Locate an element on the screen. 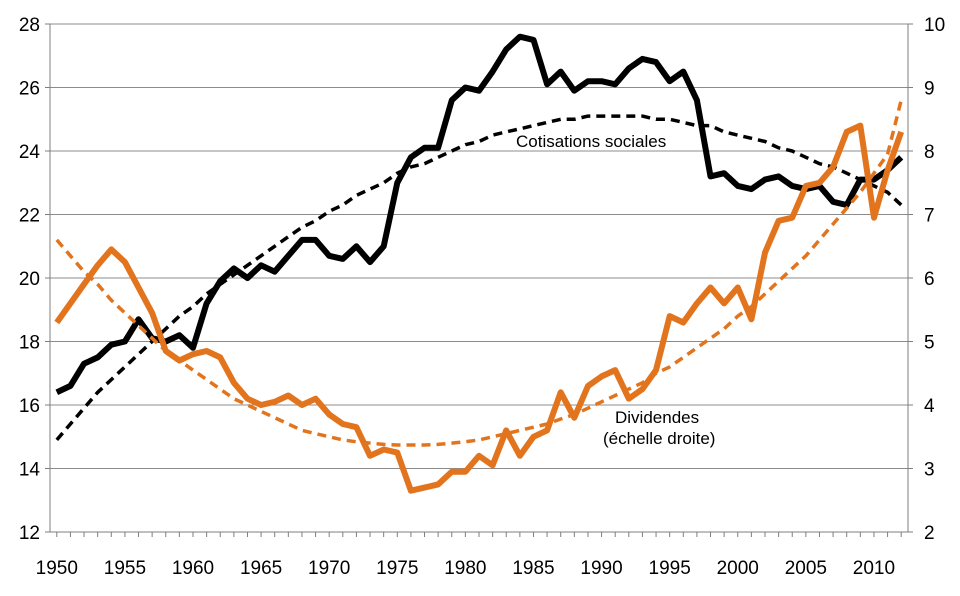 The width and height of the screenshot is (960, 596). right-tick-label: 8 is located at coordinates (929, 152).